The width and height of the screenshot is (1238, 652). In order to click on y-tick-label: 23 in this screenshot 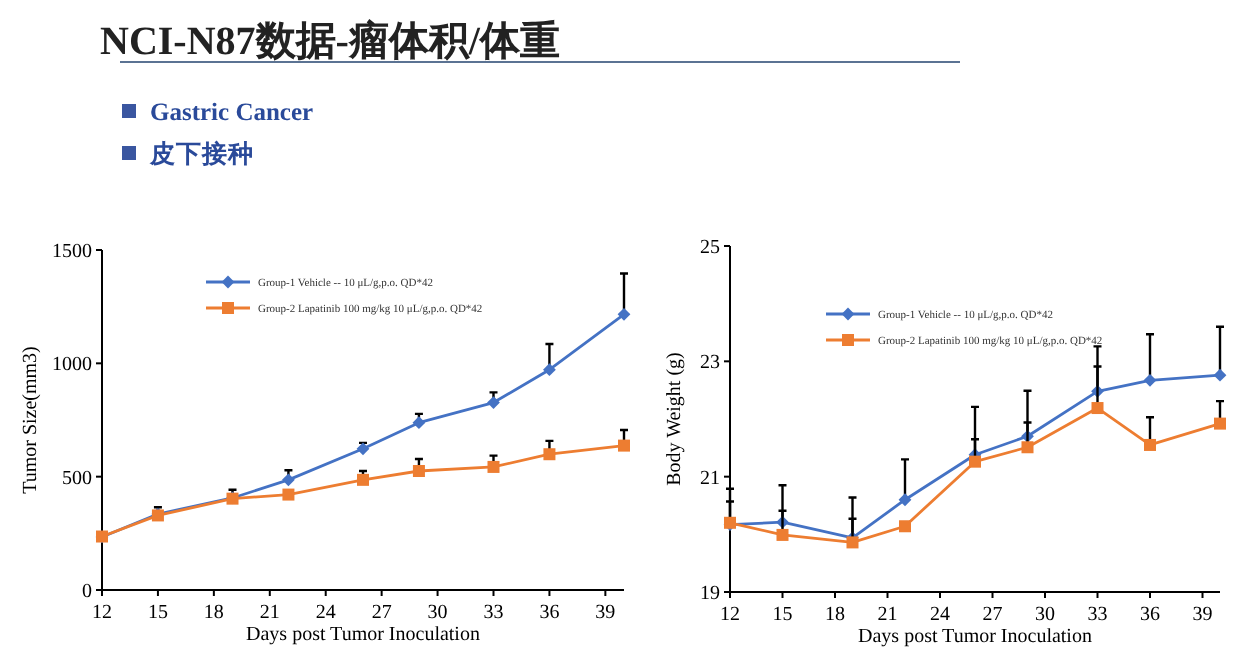, I will do `click(710, 363)`.